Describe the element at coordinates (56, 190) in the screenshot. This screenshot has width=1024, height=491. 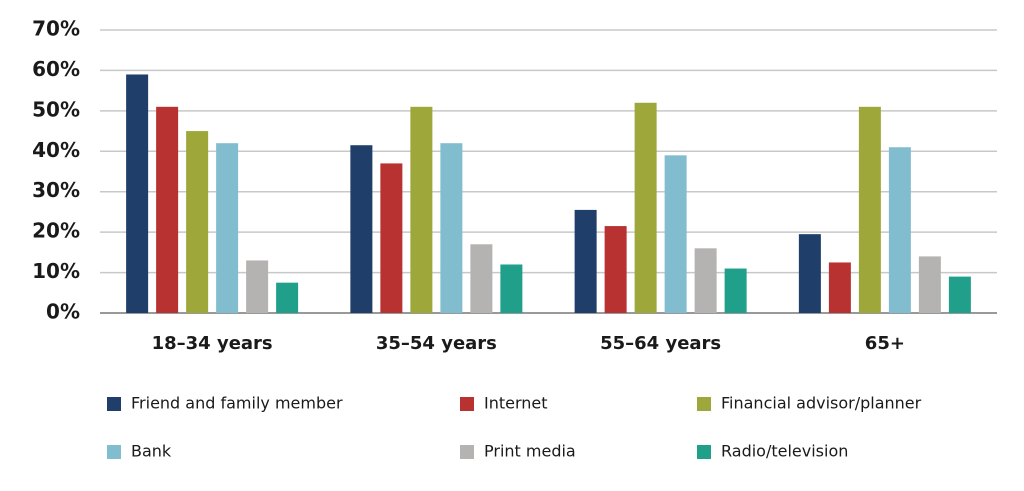
I see `y-tick-label: 30%` at that location.